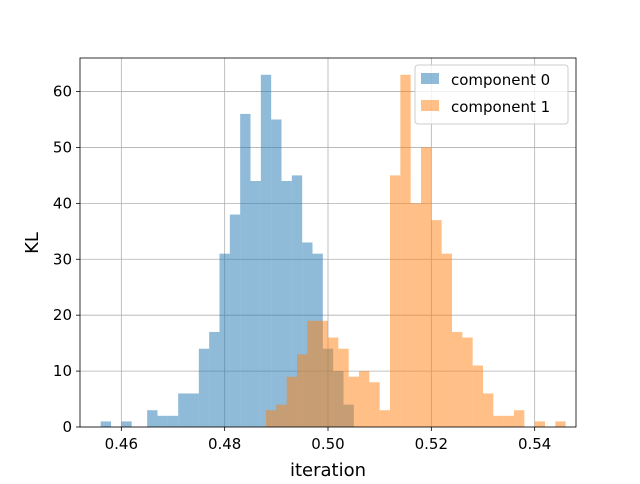 The height and width of the screenshot is (484, 640). I want to click on y-axis-ticks: 0 10 20 30 40 50 60, so click(66, 259).